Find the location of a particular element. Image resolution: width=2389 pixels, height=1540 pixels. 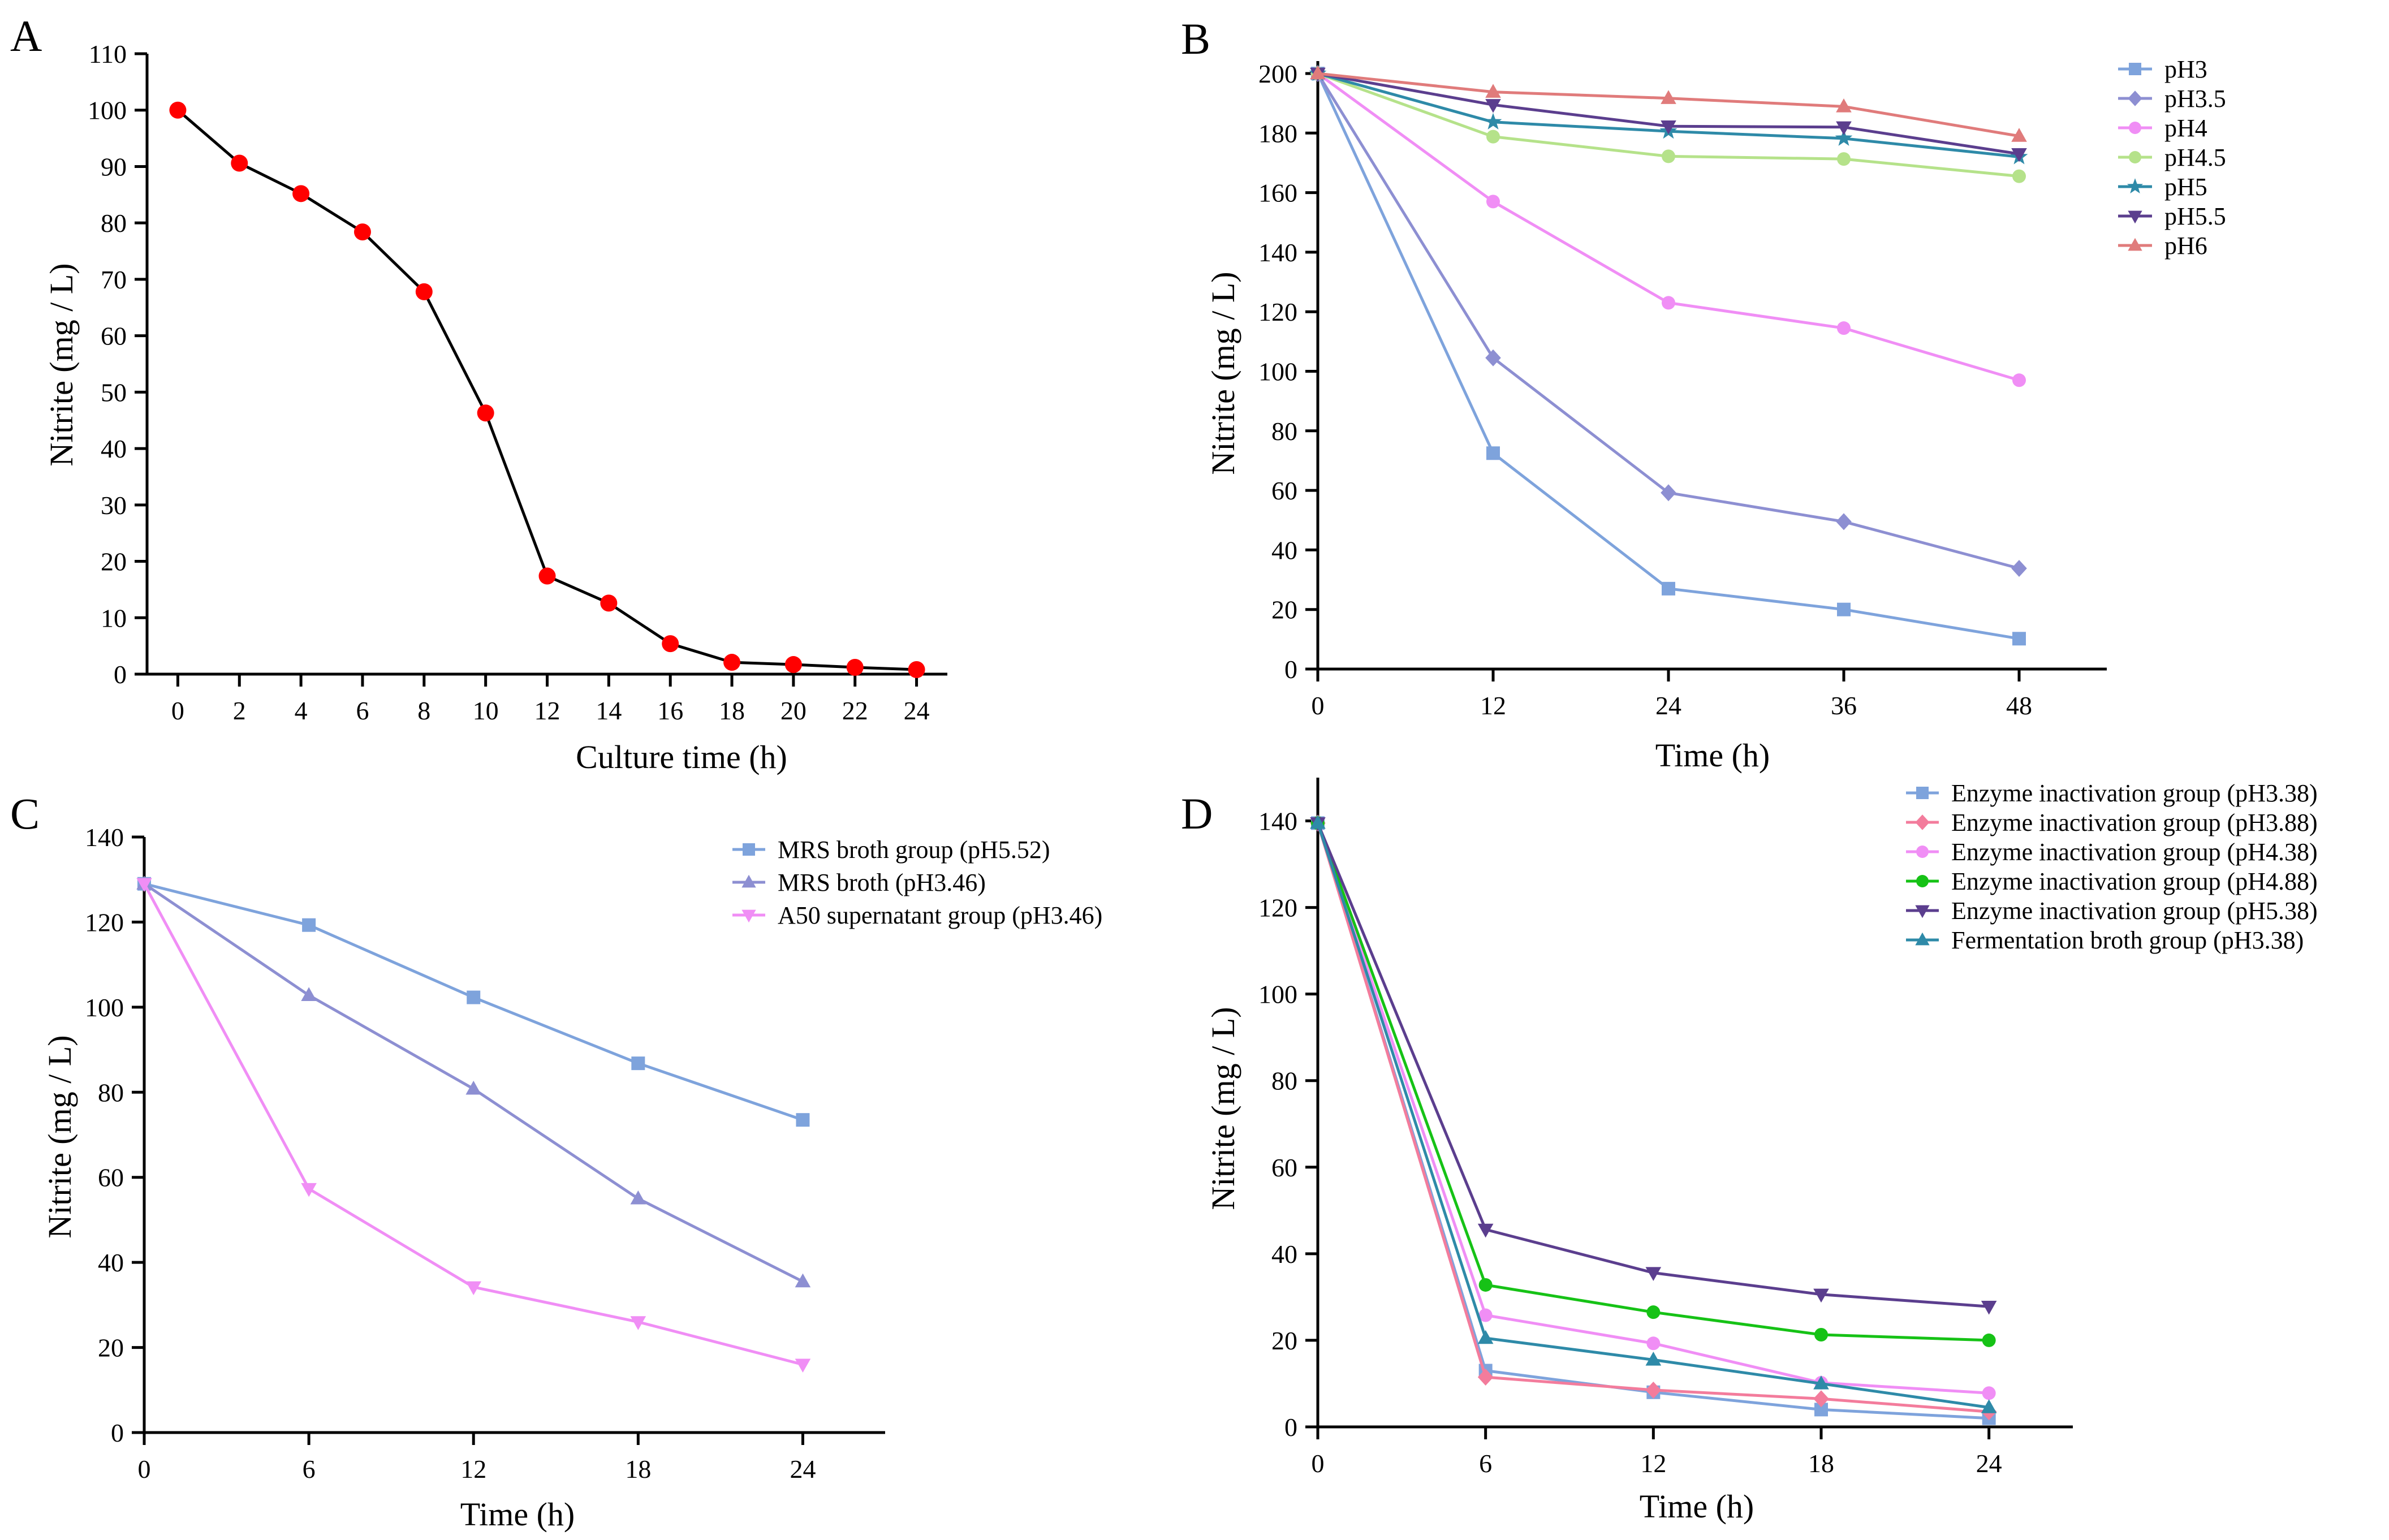

x-tick-label: 8 is located at coordinates (424, 710).